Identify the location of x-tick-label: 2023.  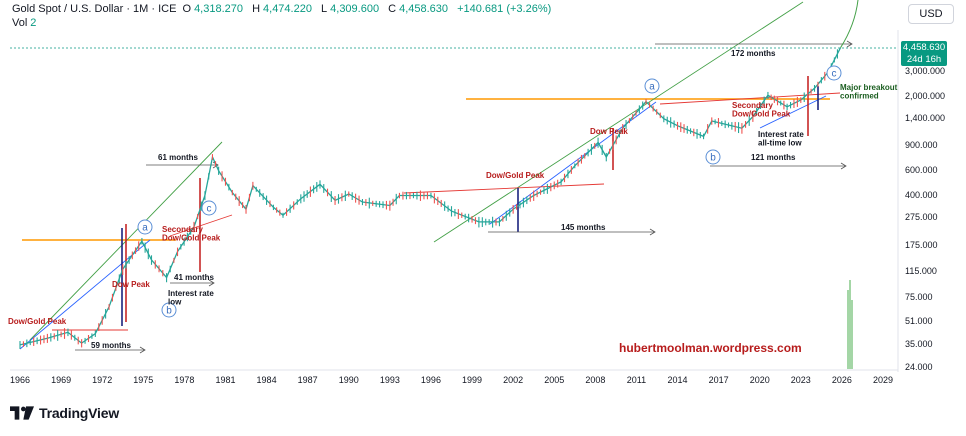
(800, 380).